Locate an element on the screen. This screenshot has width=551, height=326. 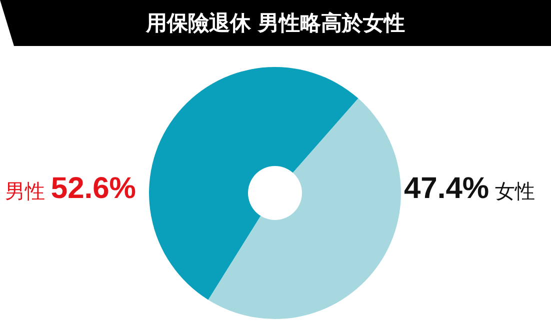
slice-label: 男性 is located at coordinates (24, 192).